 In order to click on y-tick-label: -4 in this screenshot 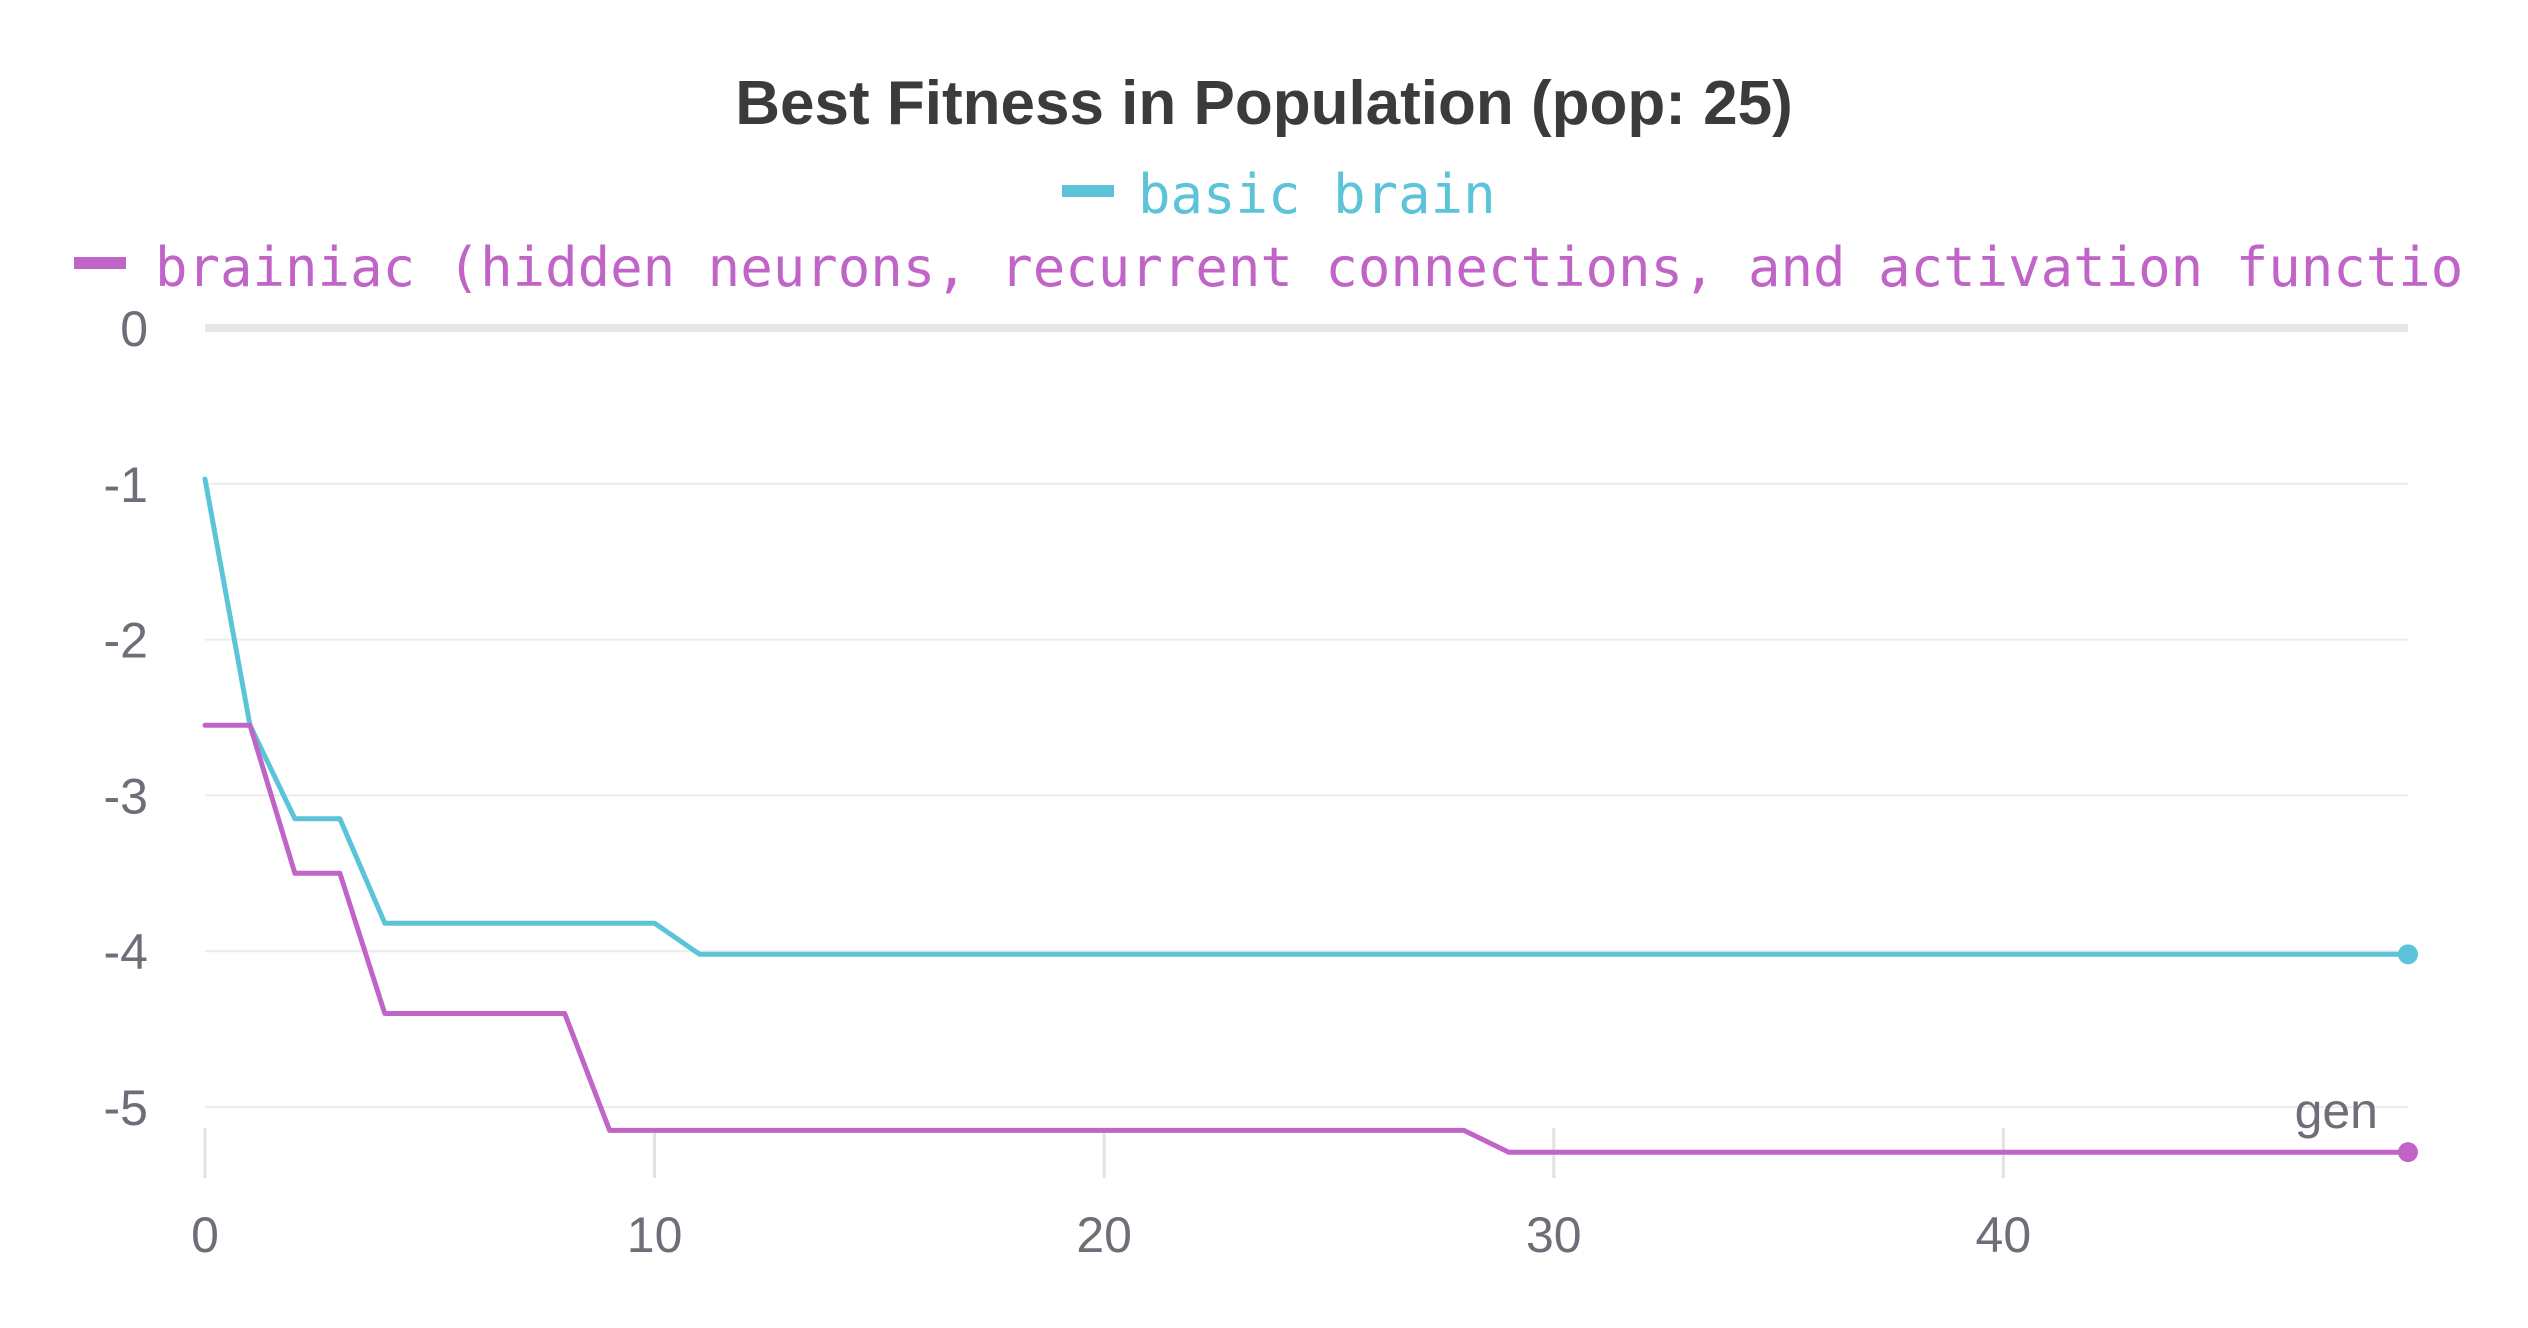, I will do `click(126, 952)`.